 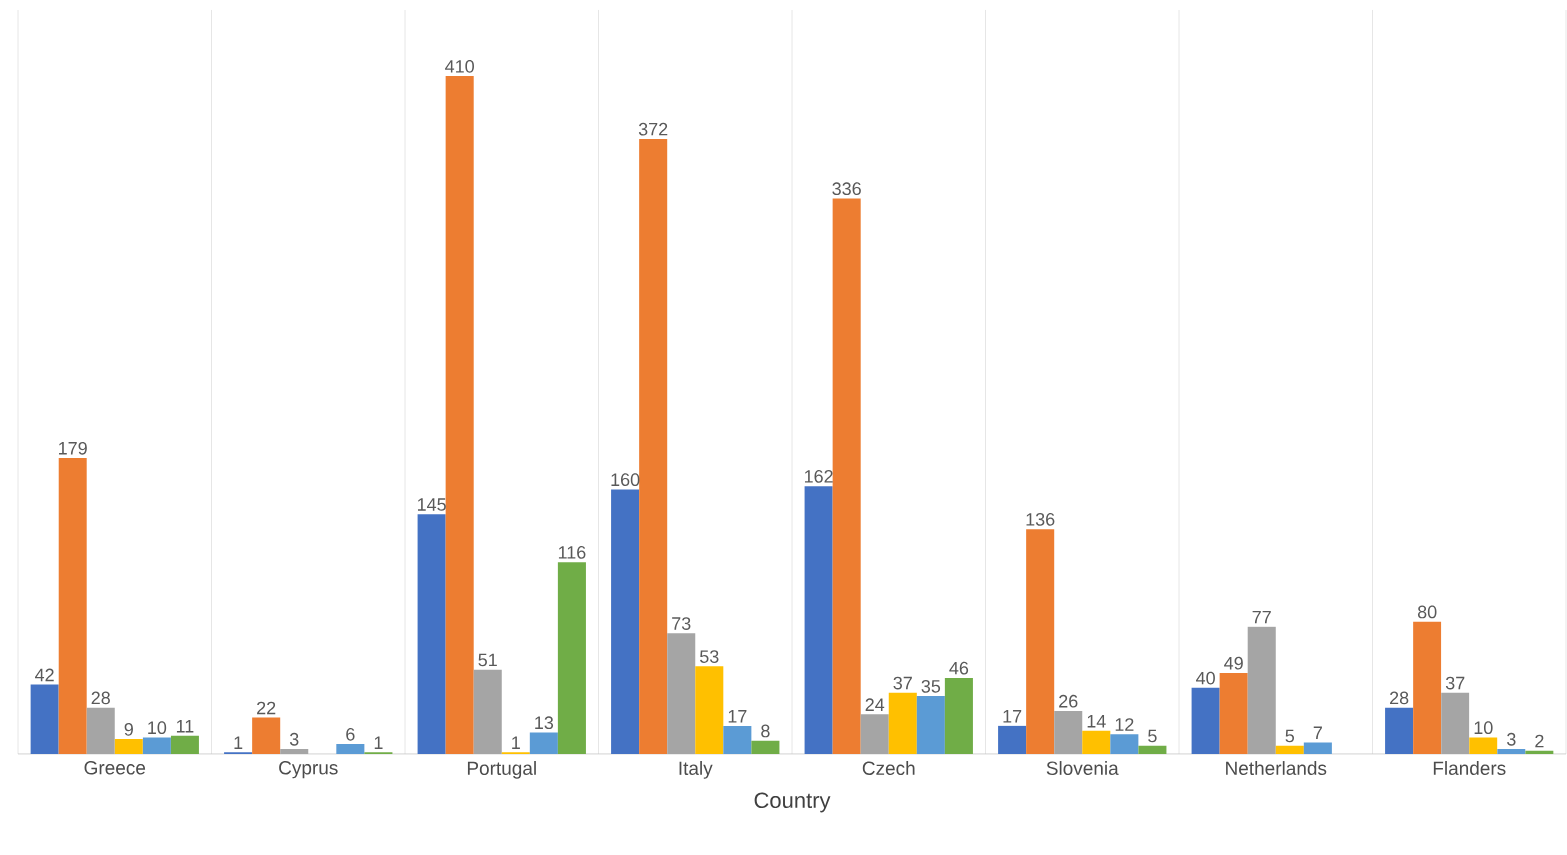 I want to click on x-tick-label: Netherlands, so click(x=1276, y=768).